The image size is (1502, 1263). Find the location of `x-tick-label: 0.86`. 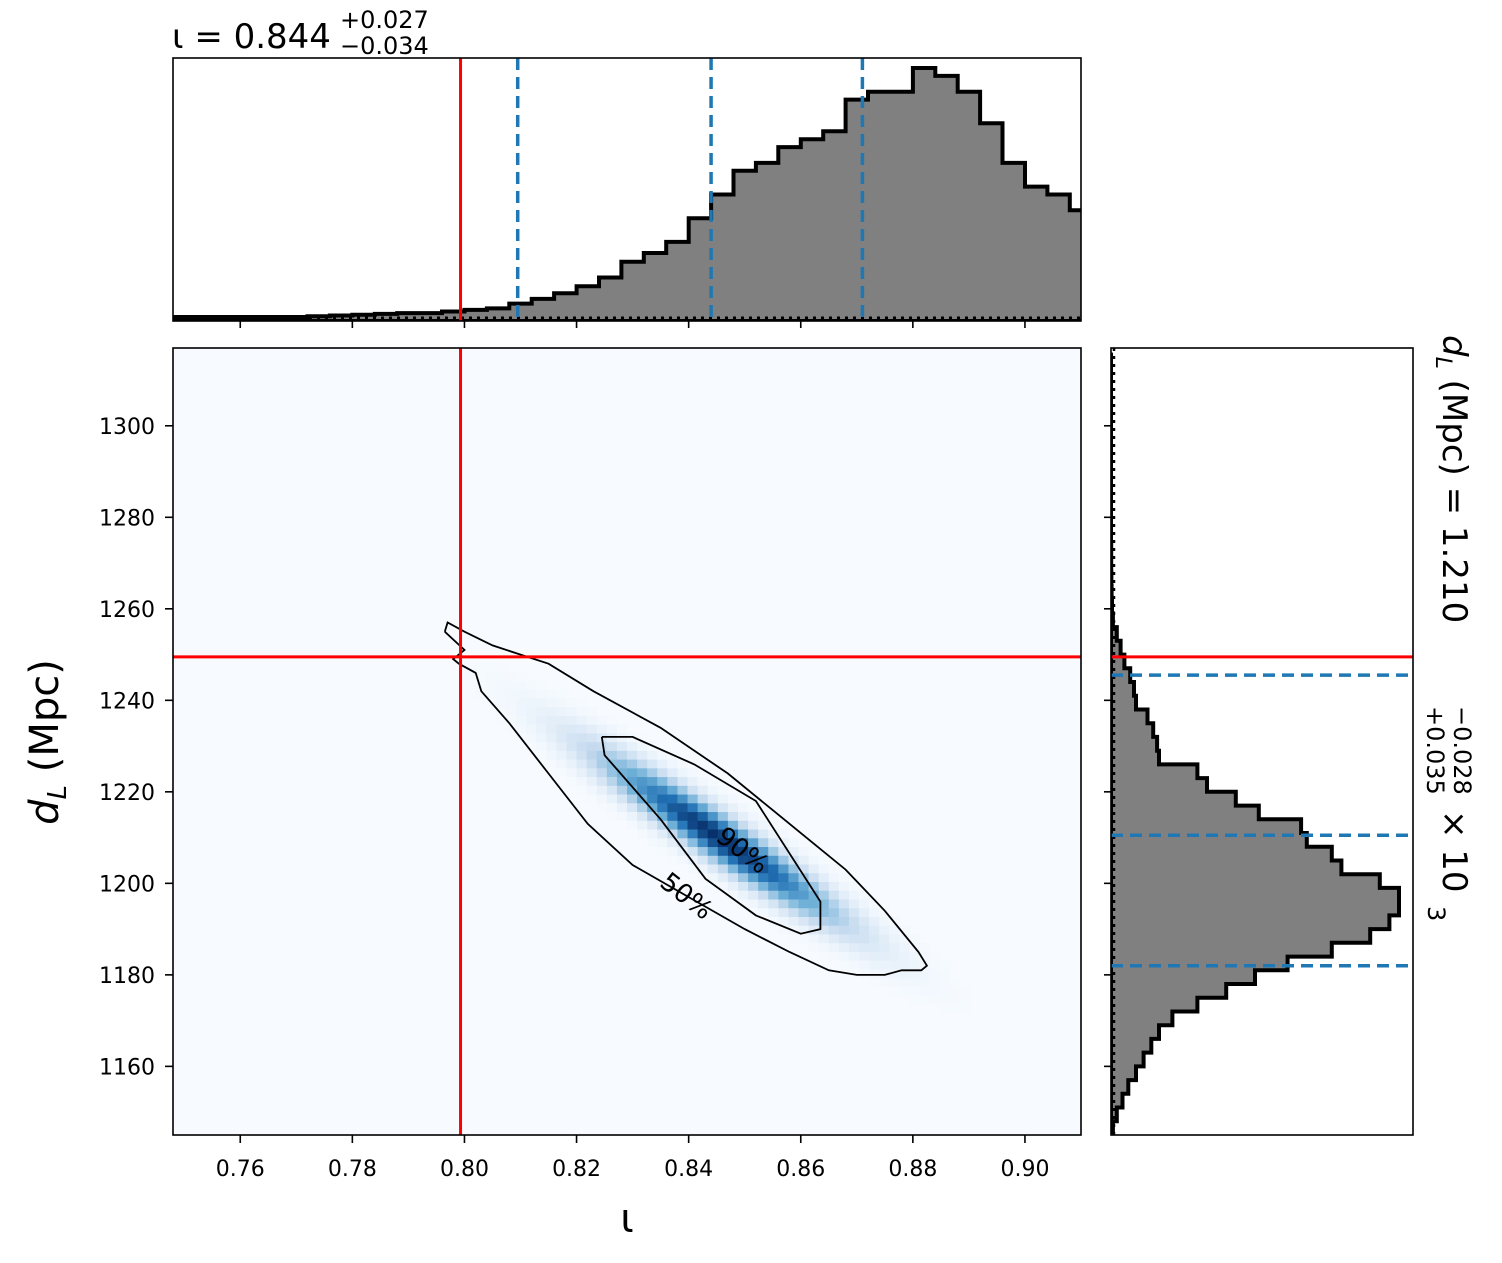

x-tick-label: 0.86 is located at coordinates (800, 1169).